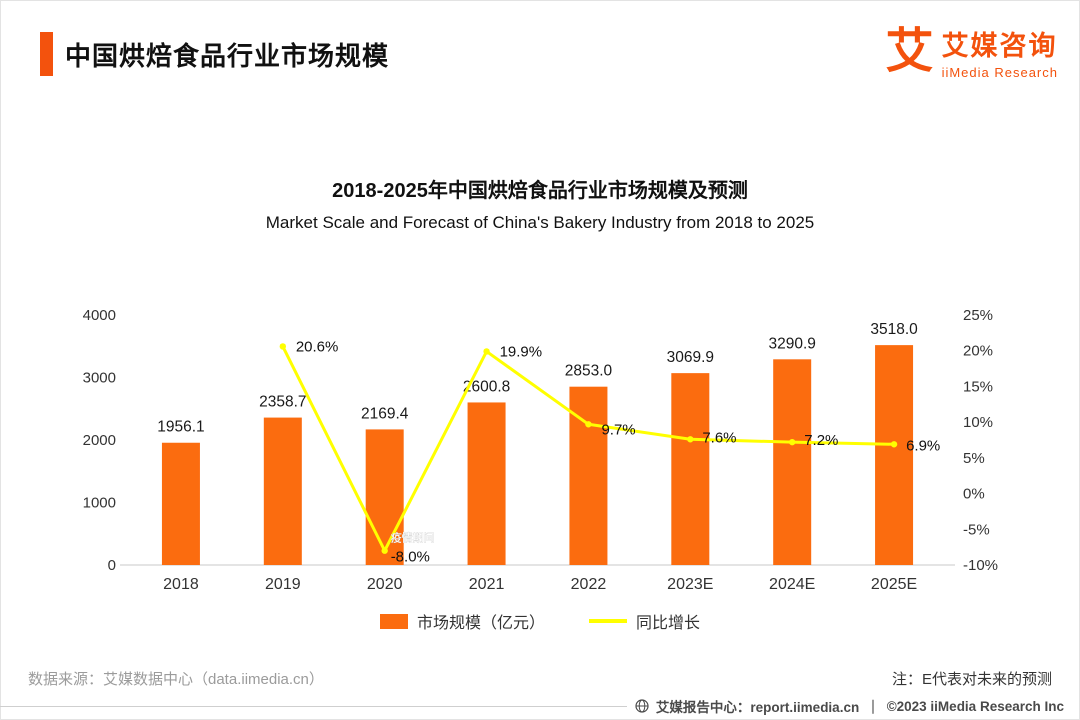 The width and height of the screenshot is (1080, 720). I want to click on legend-item-market-scale: 市场规模（亿元）, so click(462, 621).